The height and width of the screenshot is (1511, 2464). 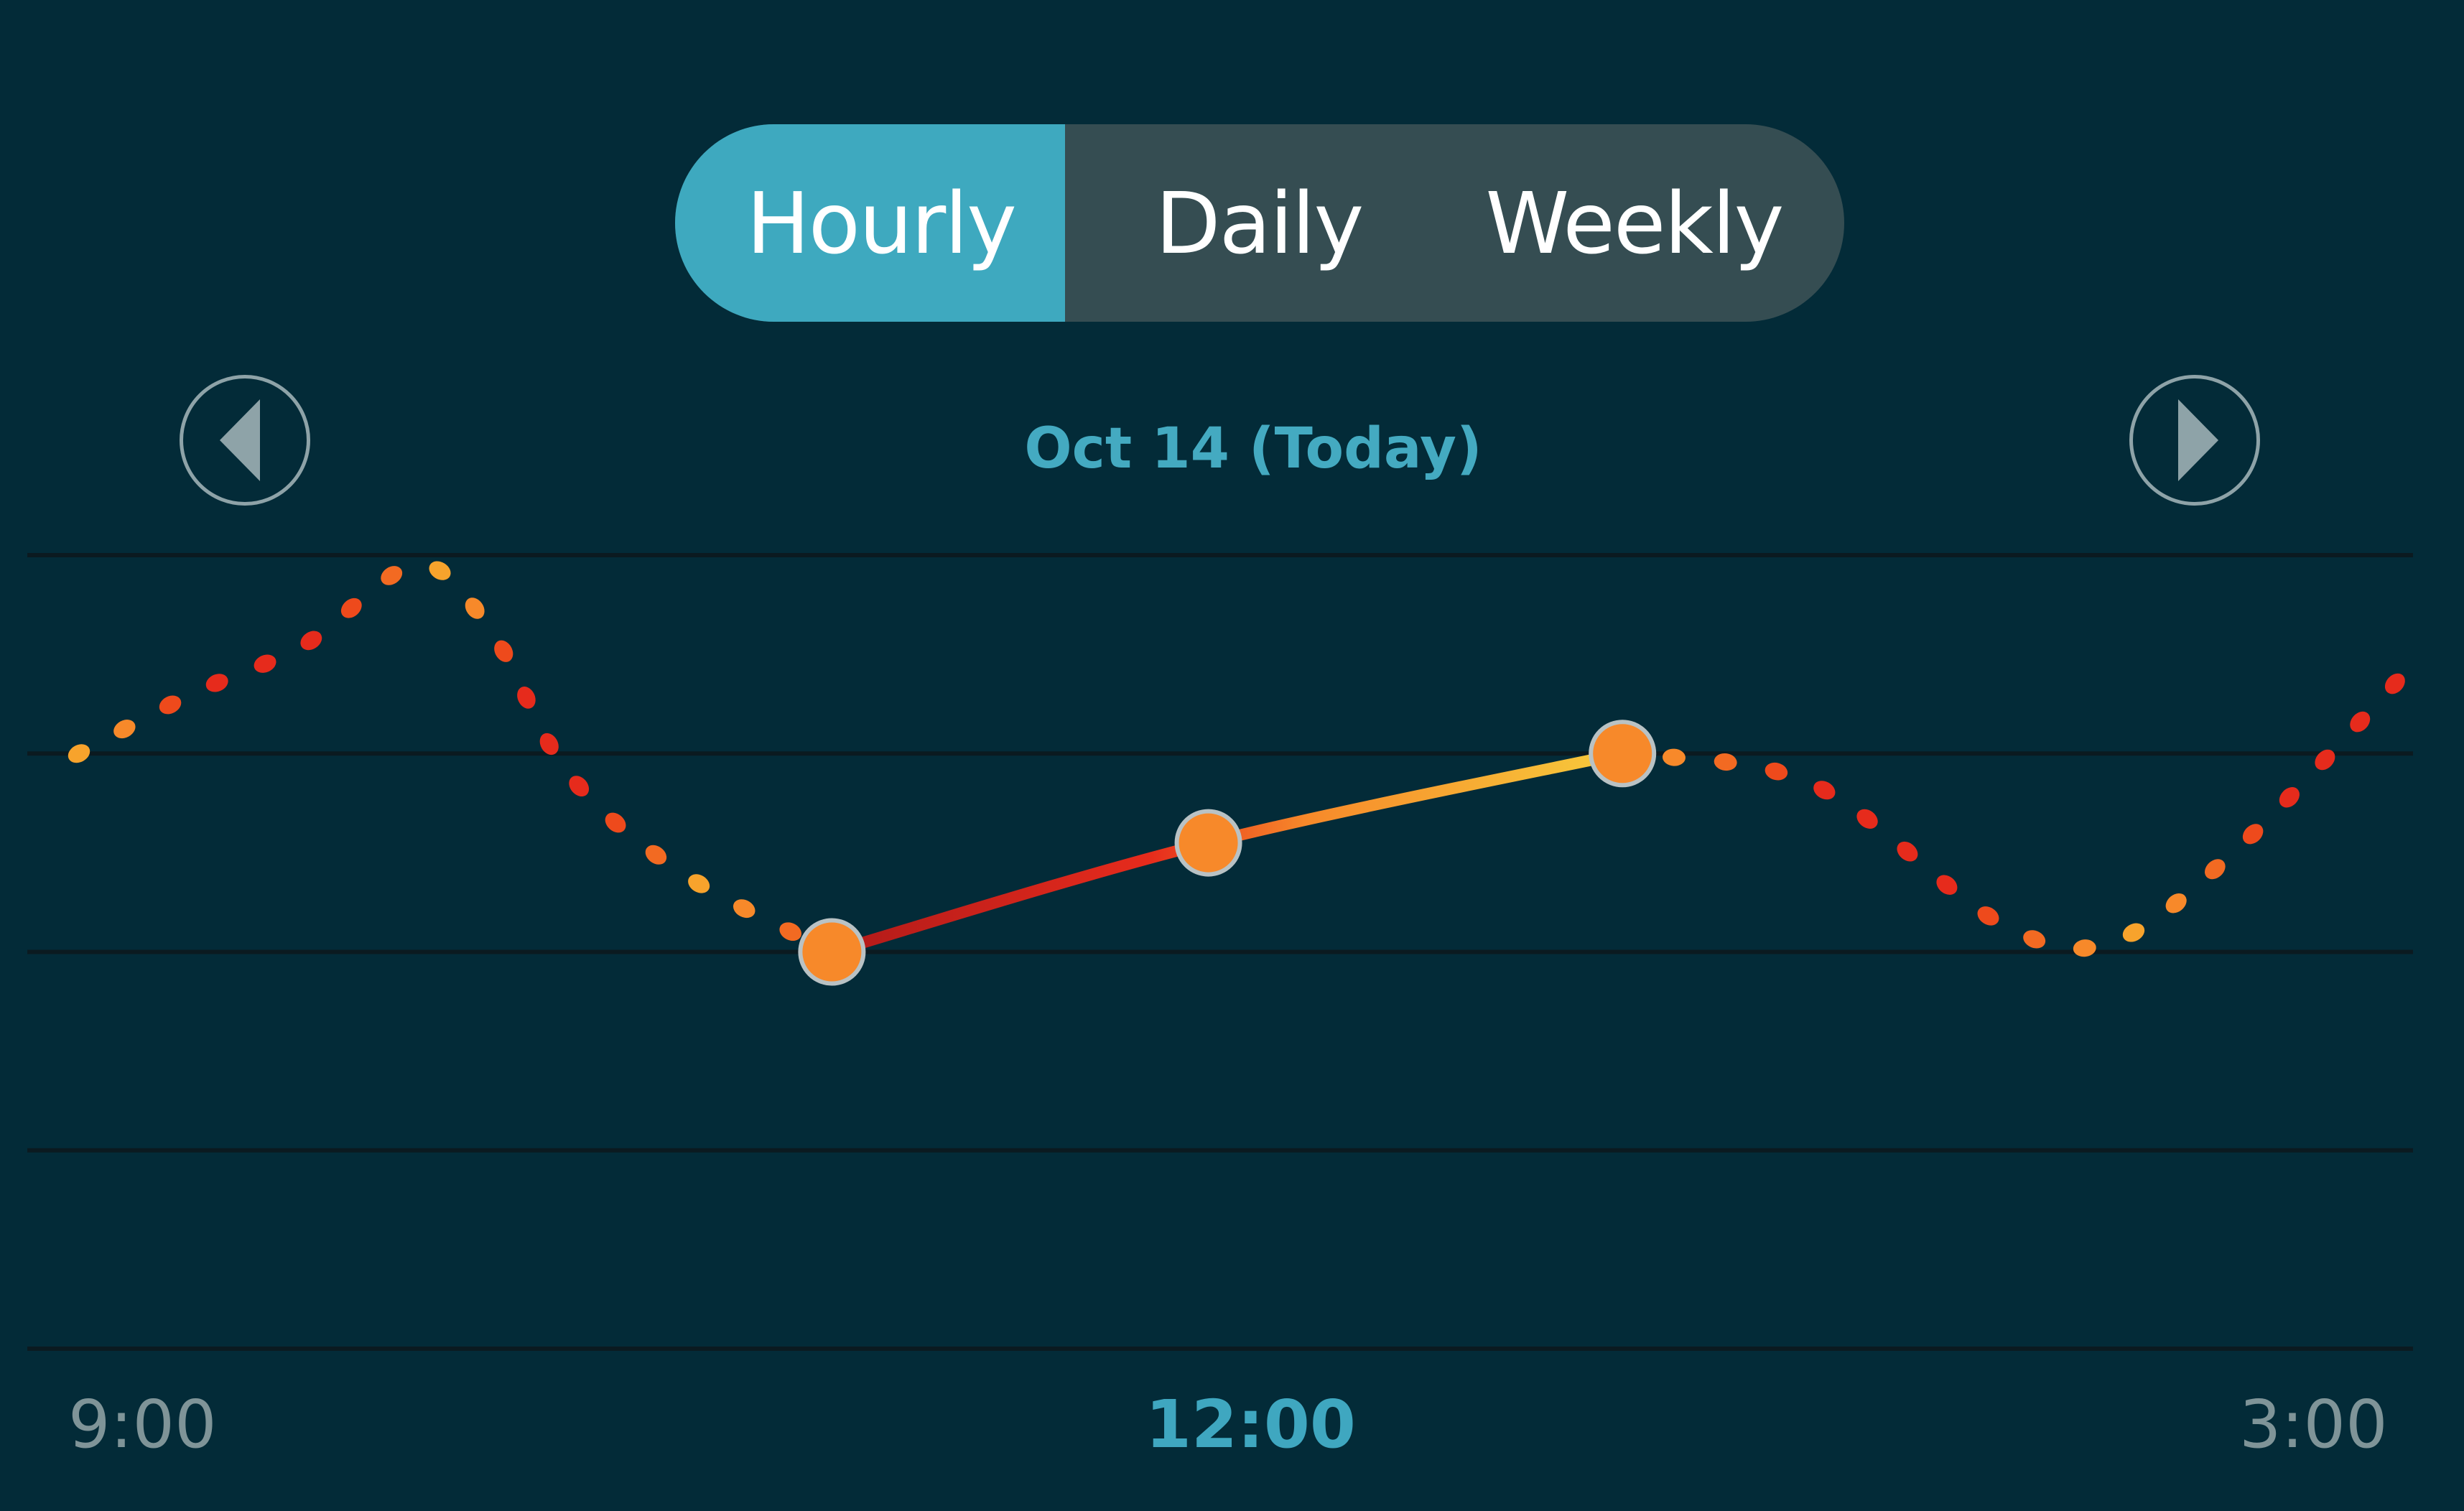 What do you see at coordinates (1250, 1424) in the screenshot?
I see `x-tick-label-highlighted: 12:00` at bounding box center [1250, 1424].